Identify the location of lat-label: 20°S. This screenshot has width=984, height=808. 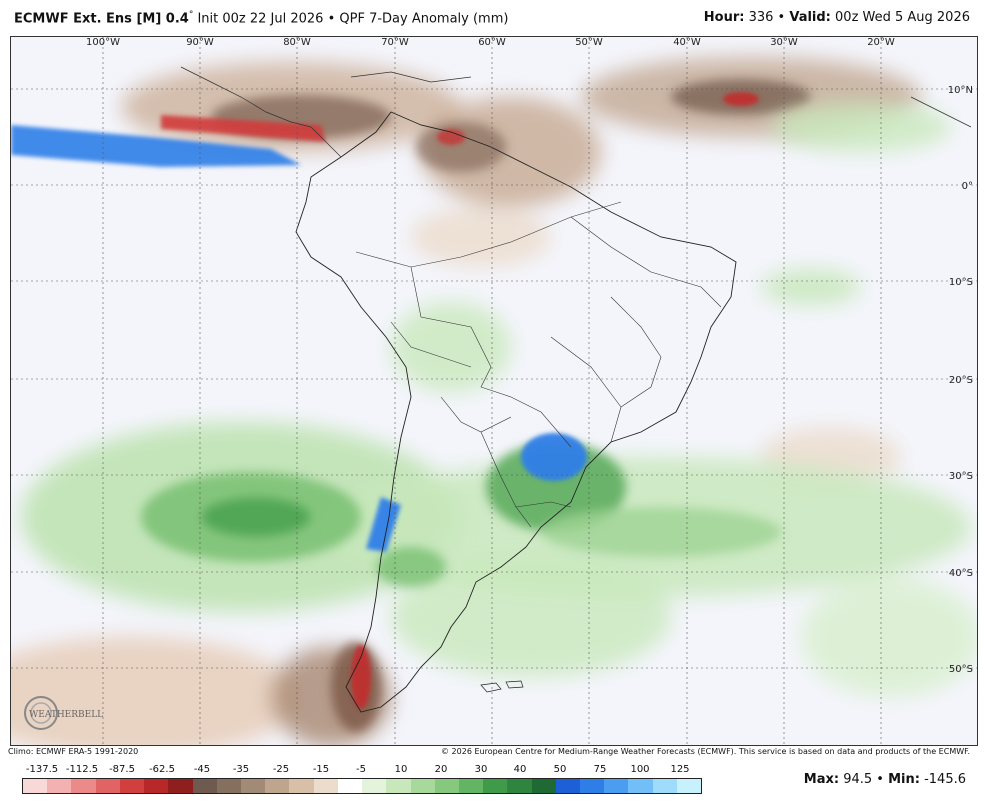
(961, 380).